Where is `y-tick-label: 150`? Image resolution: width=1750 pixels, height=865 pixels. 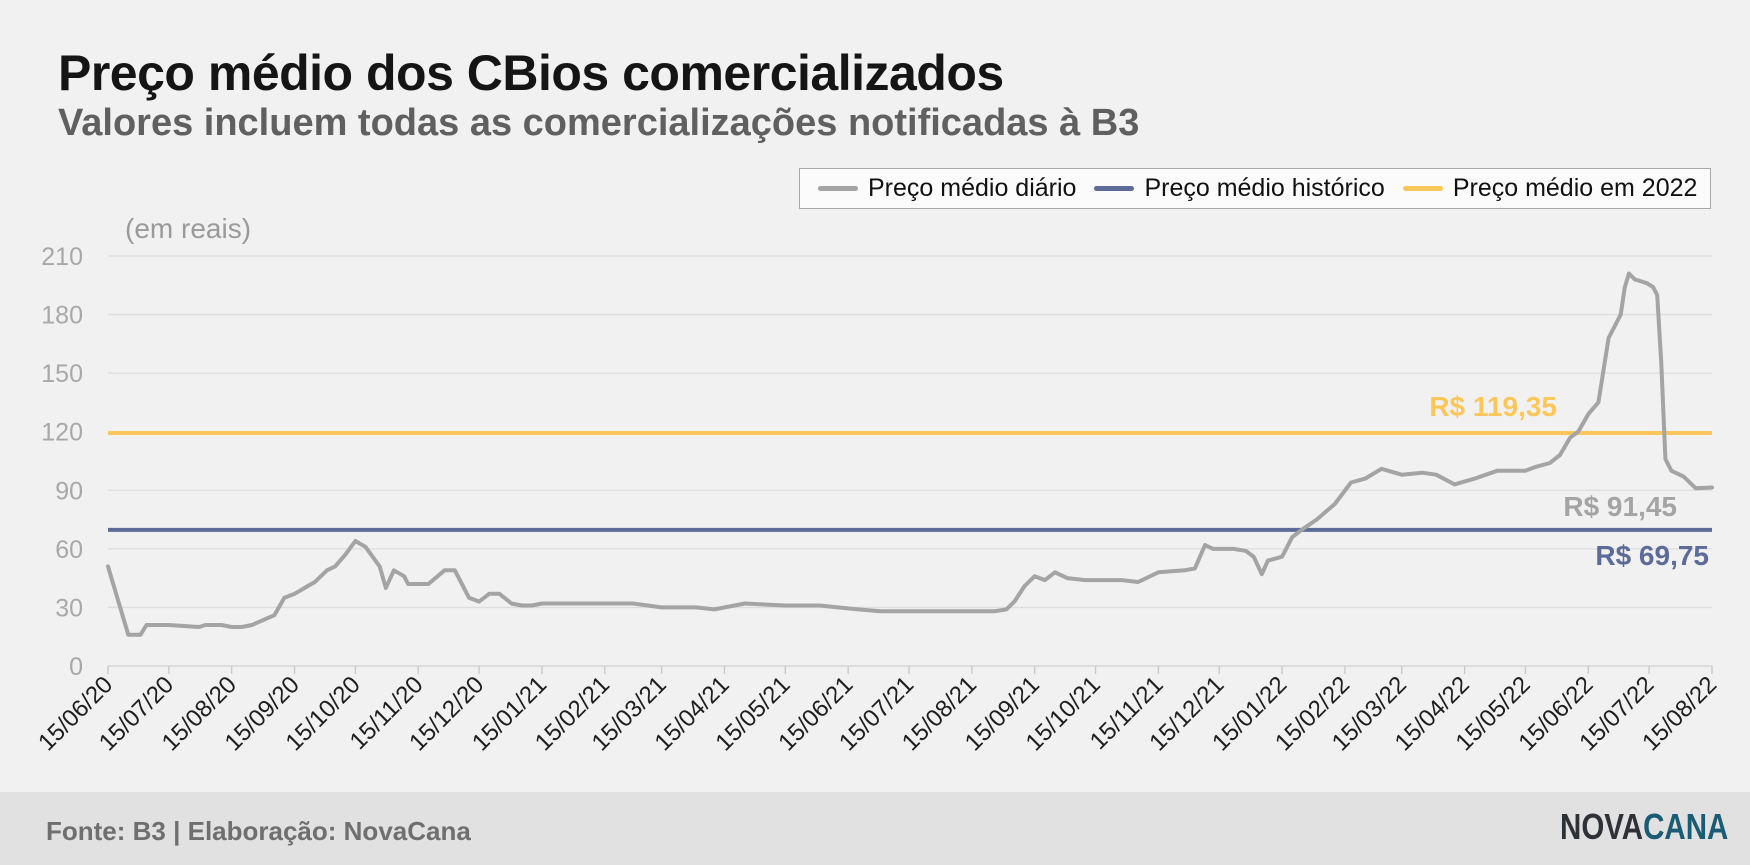 y-tick-label: 150 is located at coordinates (62, 374).